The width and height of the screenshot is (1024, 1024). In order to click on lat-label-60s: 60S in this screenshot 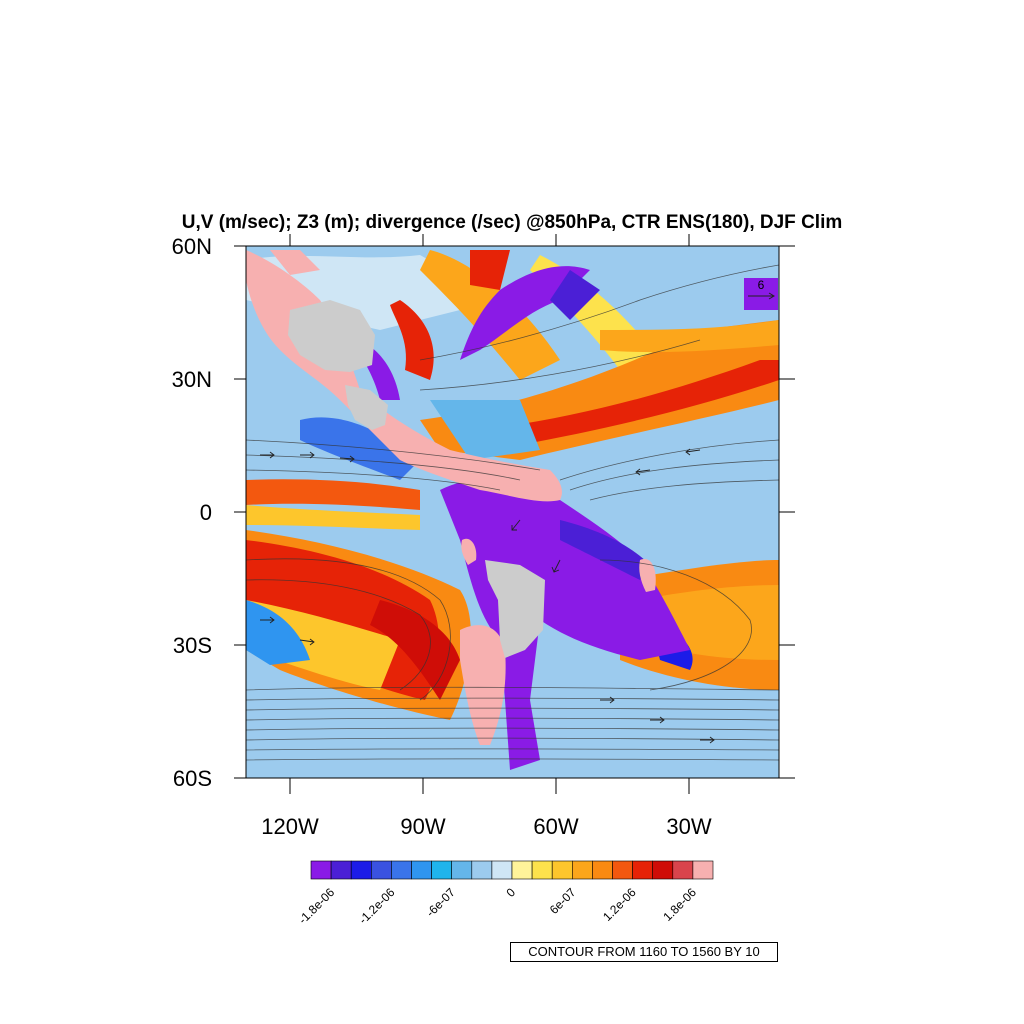, I will do `click(192, 778)`.